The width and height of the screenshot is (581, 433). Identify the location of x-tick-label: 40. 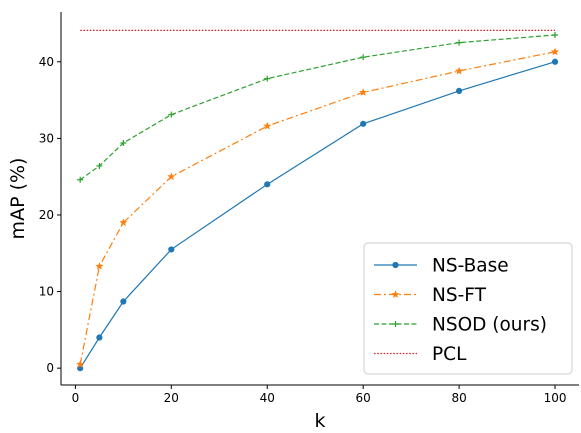
(267, 398).